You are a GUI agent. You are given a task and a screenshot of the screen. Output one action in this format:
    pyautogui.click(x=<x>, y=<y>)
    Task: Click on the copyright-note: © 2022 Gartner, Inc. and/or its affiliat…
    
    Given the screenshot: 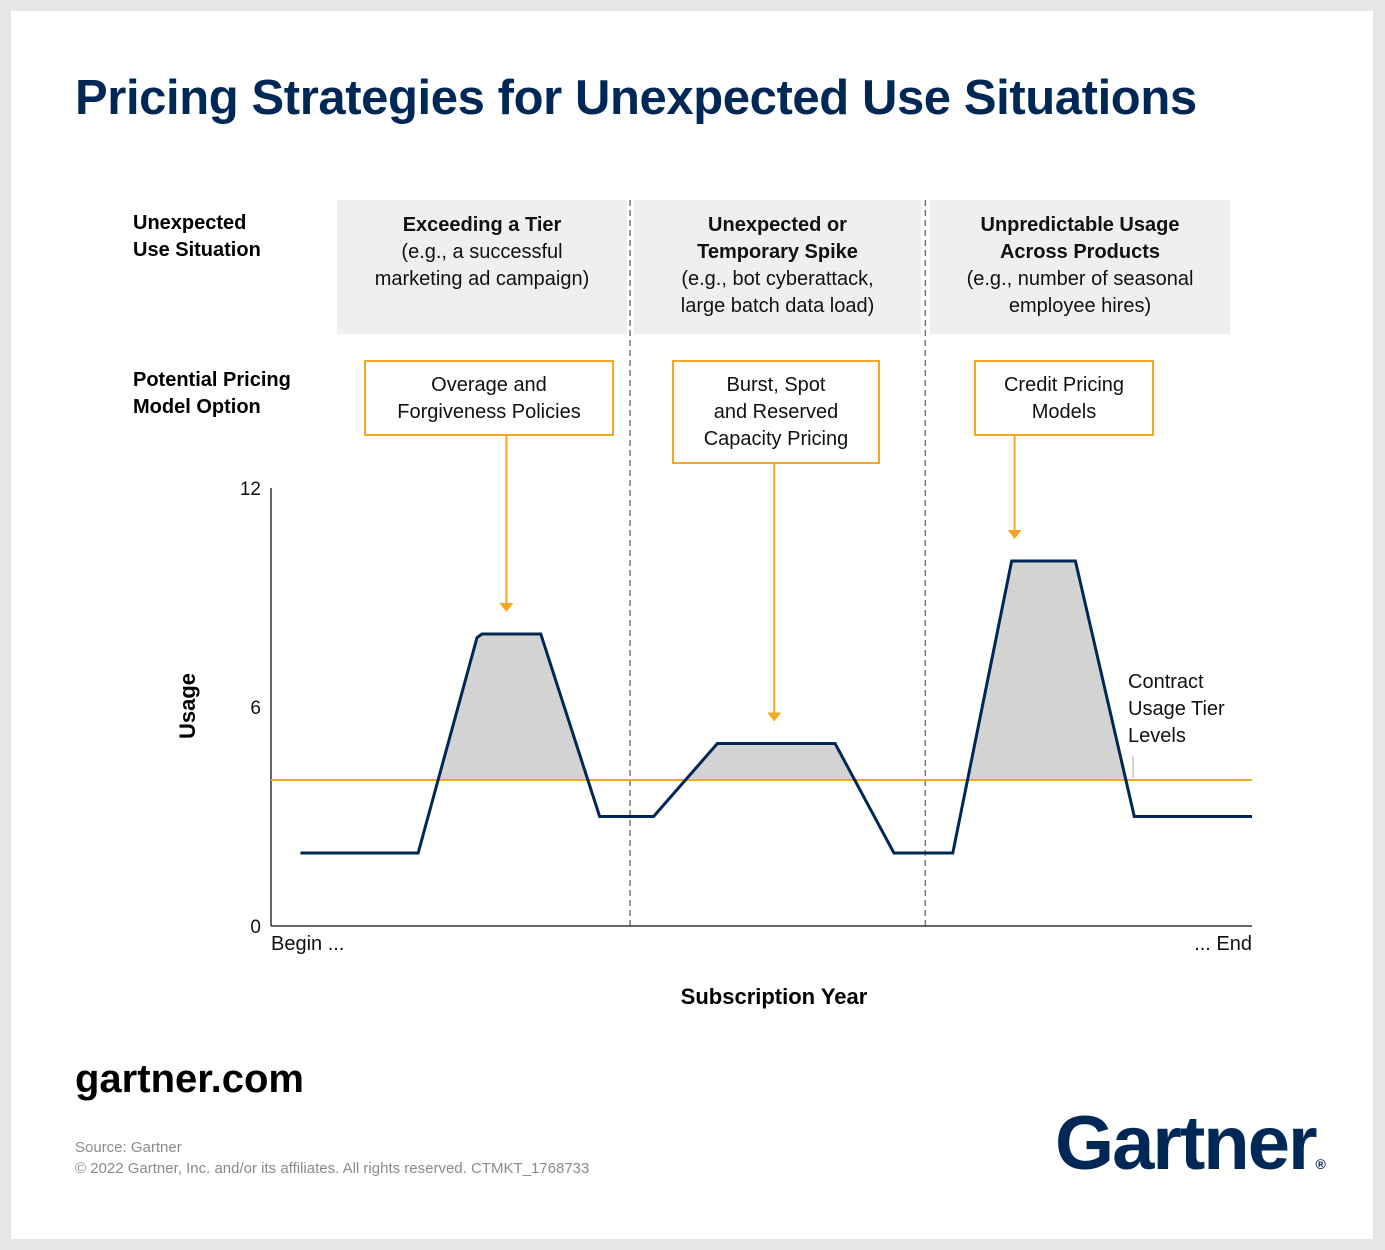 What is the action you would take?
    pyautogui.click(x=332, y=1168)
    